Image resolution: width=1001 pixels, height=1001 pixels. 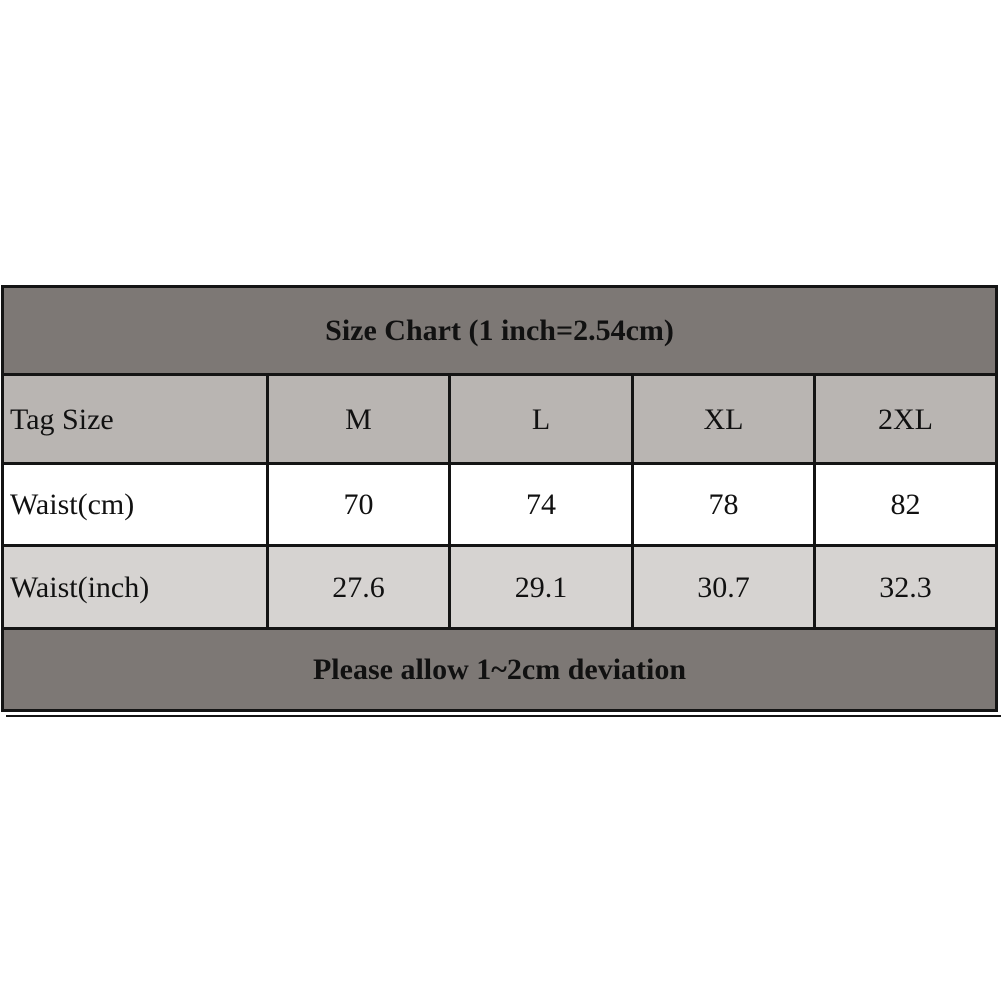 I want to click on waist-inch-value-l: 29.1, so click(x=541, y=587).